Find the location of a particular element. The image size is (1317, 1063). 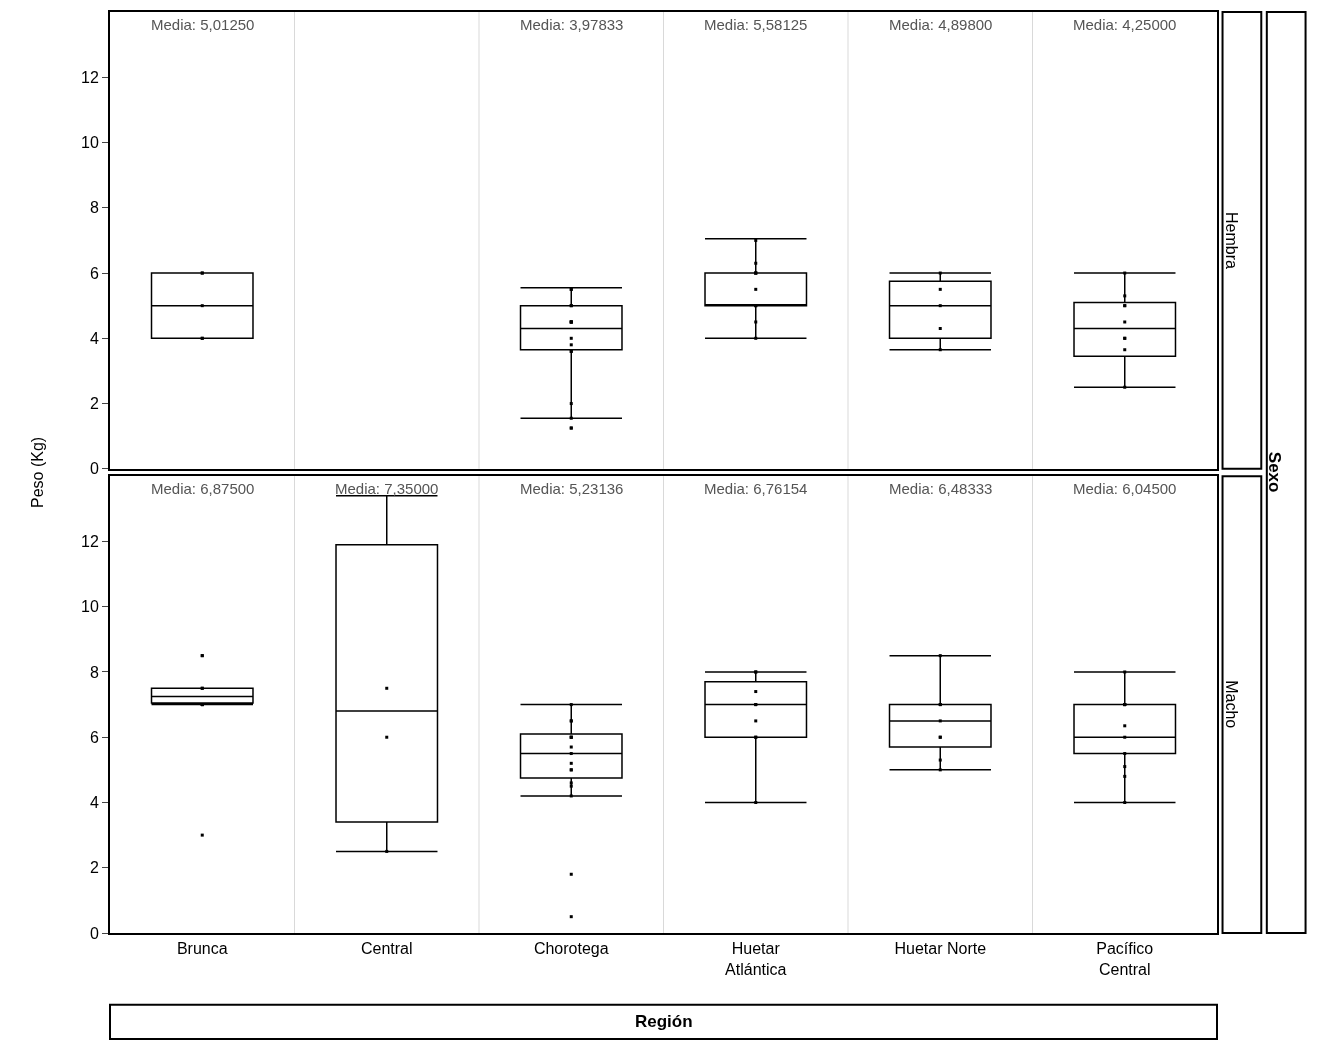

annotation: Media: 4,25000 is located at coordinates (1125, 24).